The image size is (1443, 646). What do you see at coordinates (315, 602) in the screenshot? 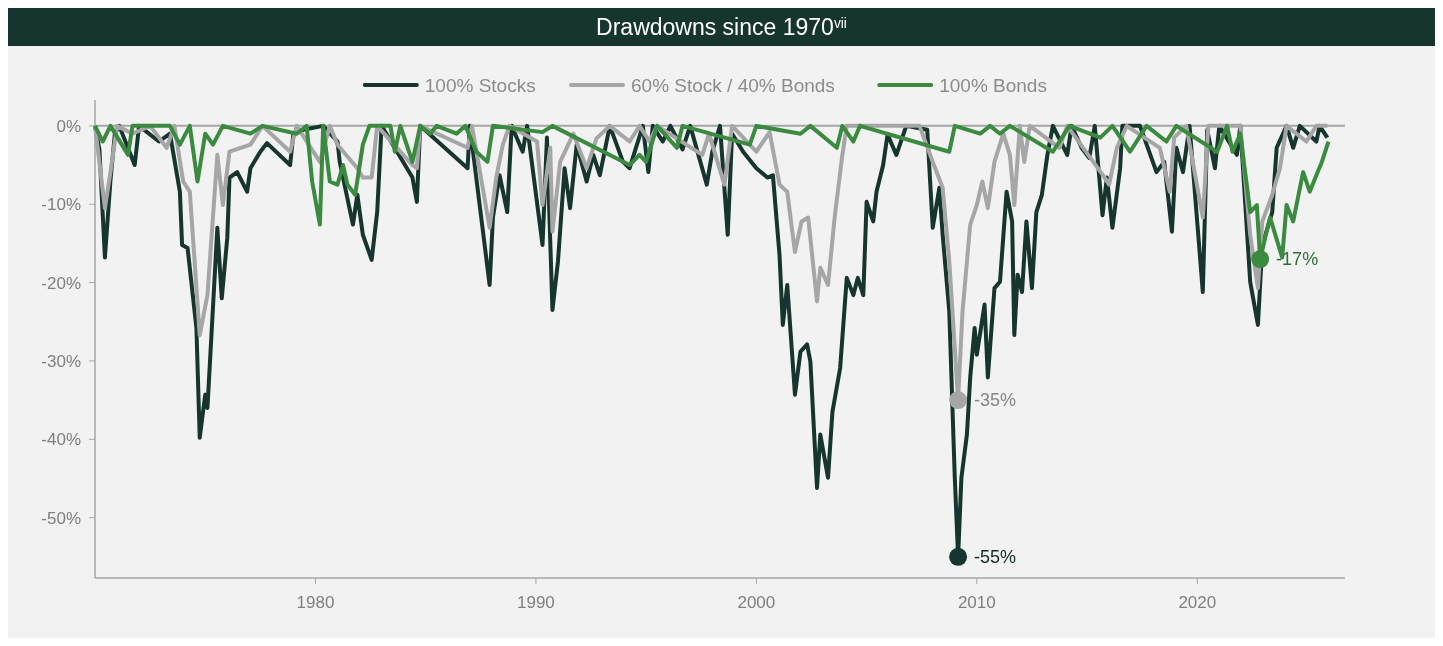
I see `x-tick-label: 1980` at bounding box center [315, 602].